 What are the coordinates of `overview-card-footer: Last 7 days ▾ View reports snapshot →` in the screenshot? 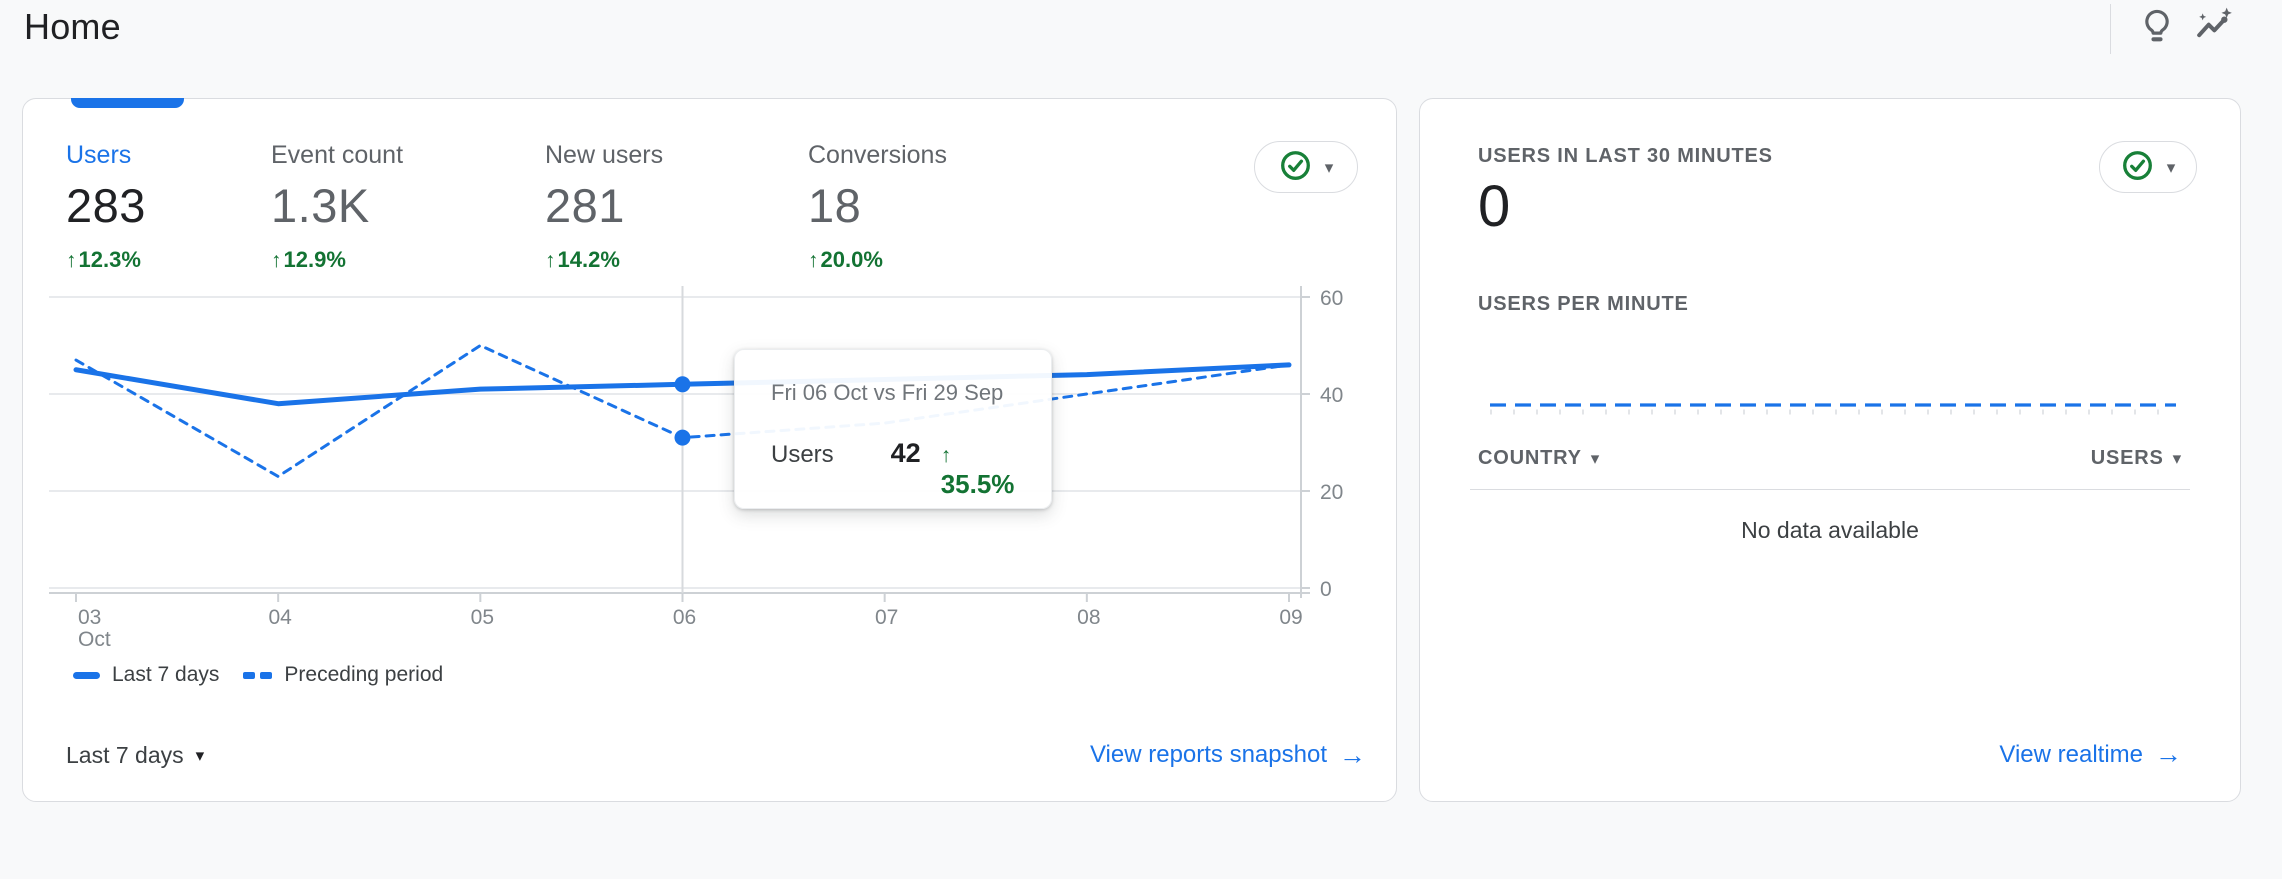 It's located at (716, 755).